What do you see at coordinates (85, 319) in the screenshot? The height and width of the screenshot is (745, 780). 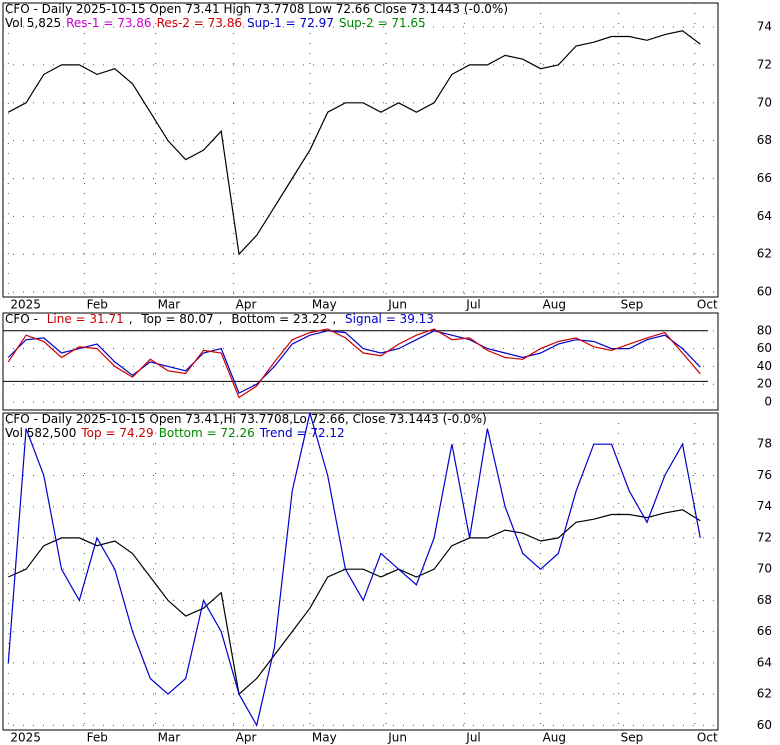 I see `header-part: Line = 31.71` at bounding box center [85, 319].